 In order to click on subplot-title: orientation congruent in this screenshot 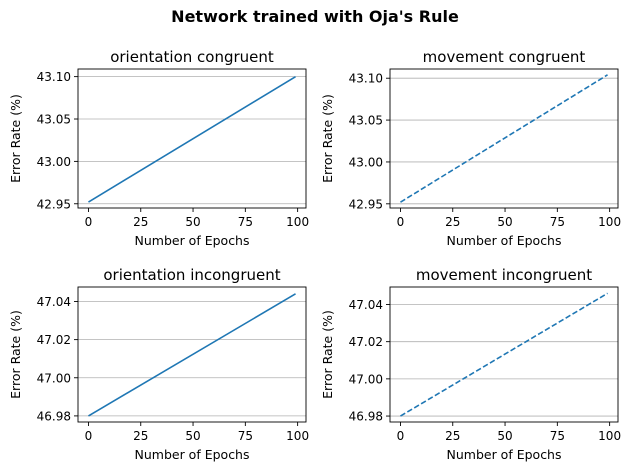, I will do `click(192, 57)`.